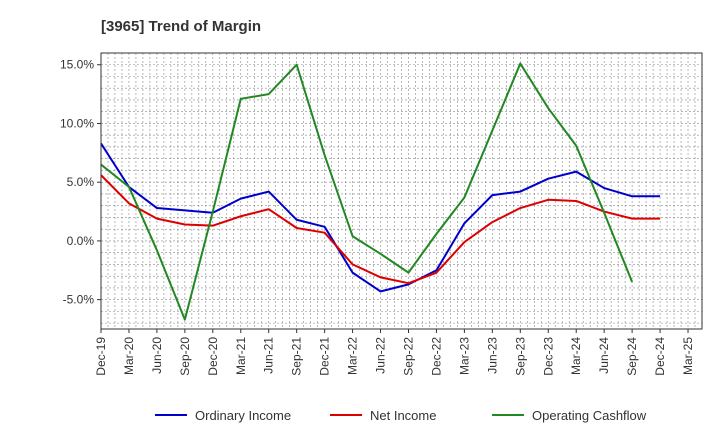  Describe the element at coordinates (185, 356) in the screenshot. I see `x-tick-label: Sep-20` at that location.